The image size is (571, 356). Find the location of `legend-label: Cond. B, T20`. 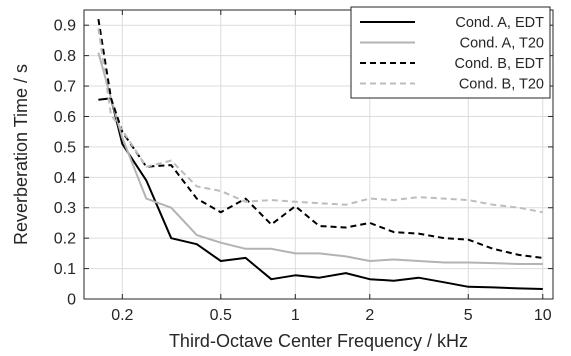

legend-label: Cond. B, T20 is located at coordinates (501, 85).